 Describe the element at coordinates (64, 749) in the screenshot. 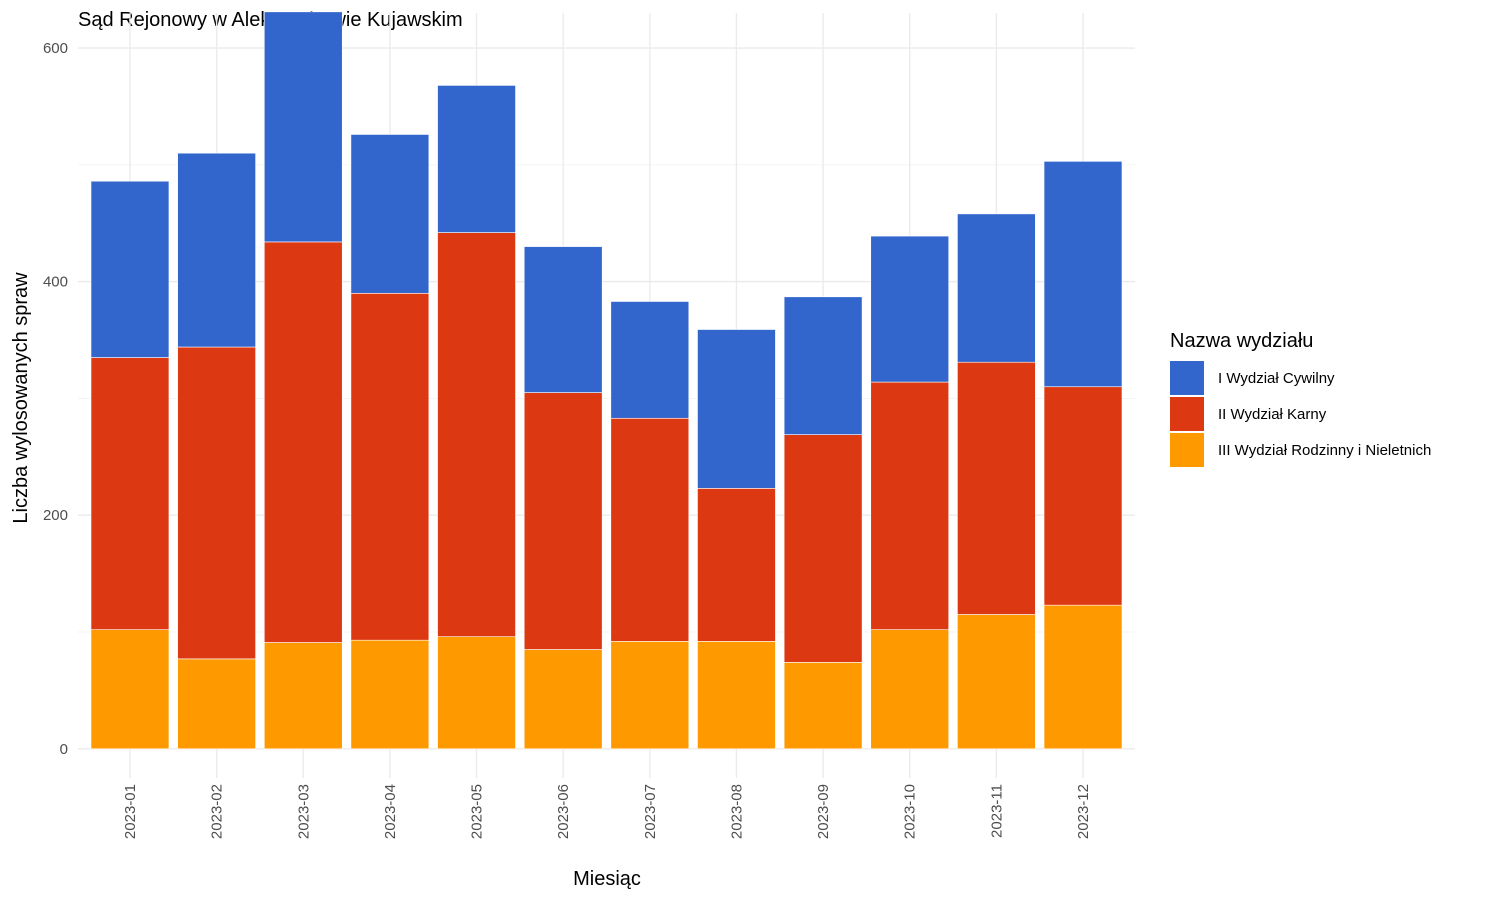

I see `y-tick-label: 0` at that location.